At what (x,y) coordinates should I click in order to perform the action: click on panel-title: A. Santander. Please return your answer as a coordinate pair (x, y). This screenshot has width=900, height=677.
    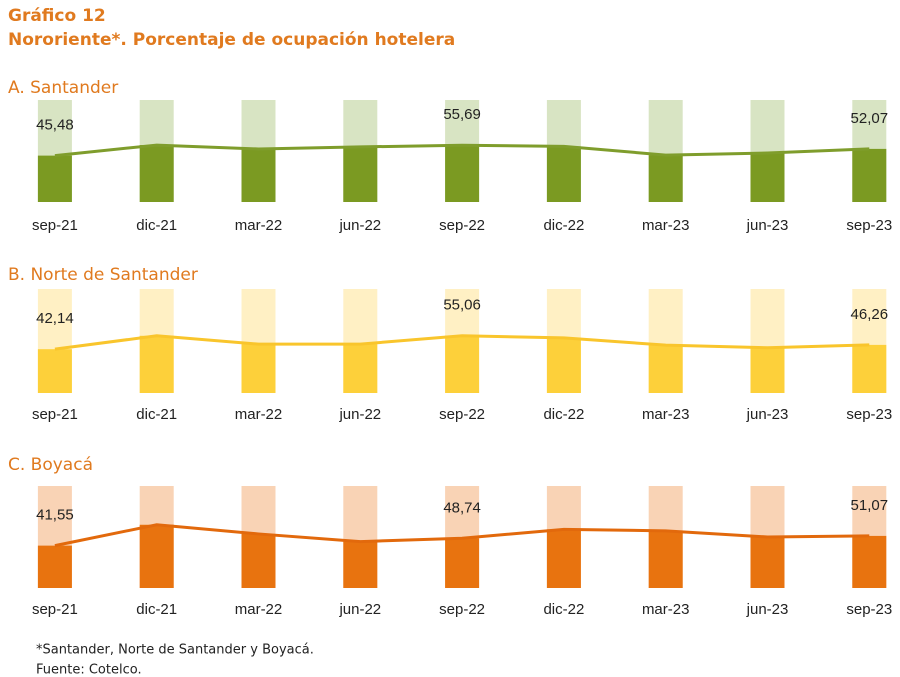
    Looking at the image, I should click on (63, 88).